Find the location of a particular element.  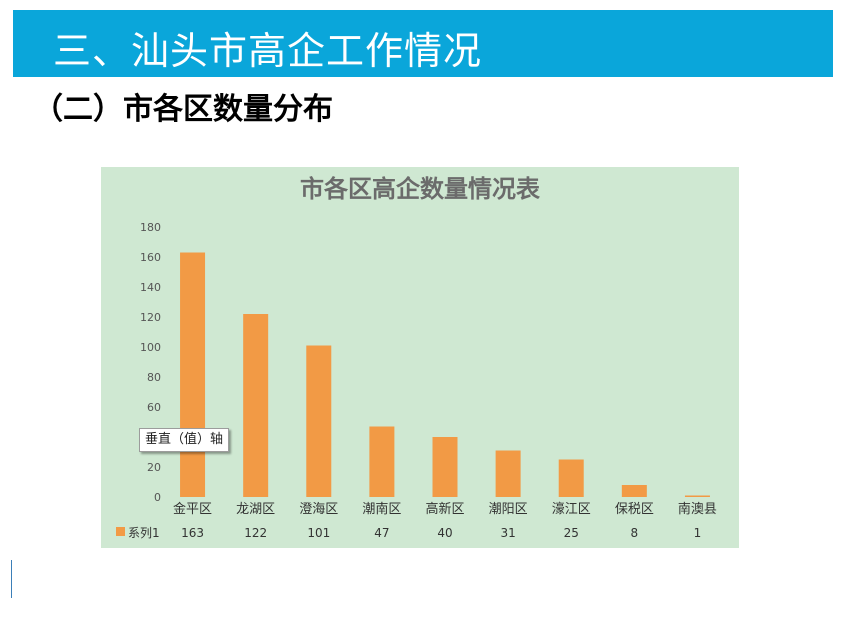

y-tick-label: 0 is located at coordinates (157, 497).